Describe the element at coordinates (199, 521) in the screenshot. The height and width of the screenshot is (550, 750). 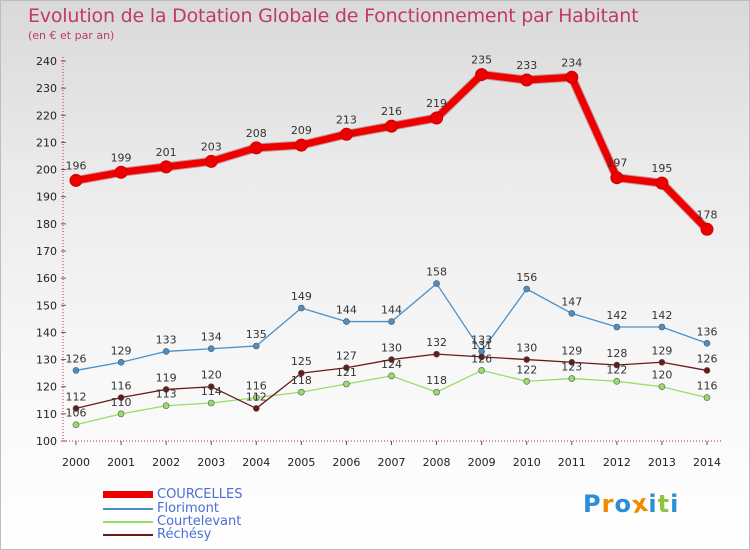
I see `legend-label: Courtelevant` at that location.